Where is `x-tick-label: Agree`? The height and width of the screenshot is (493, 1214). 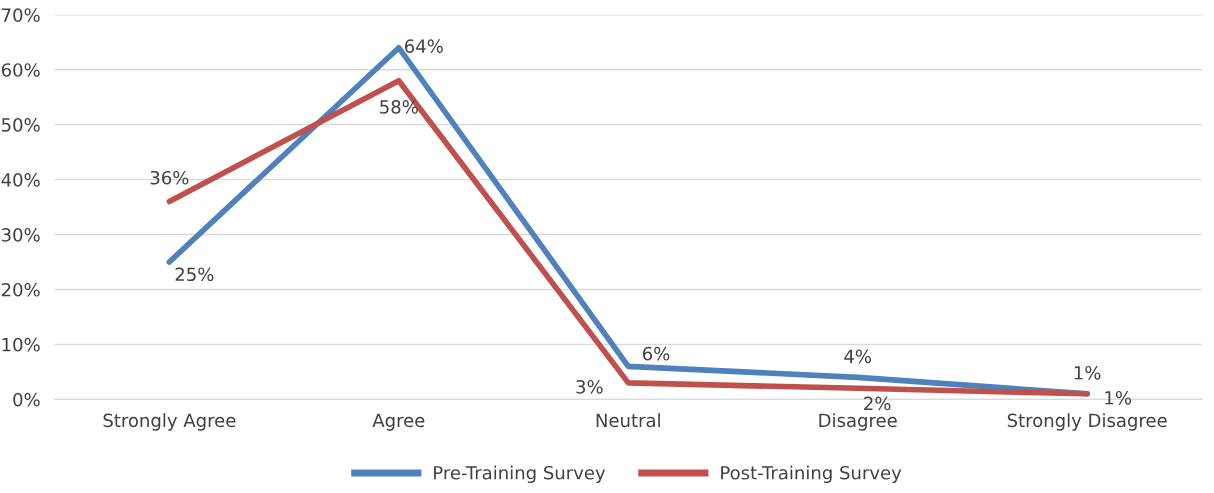 x-tick-label: Agree is located at coordinates (398, 422).